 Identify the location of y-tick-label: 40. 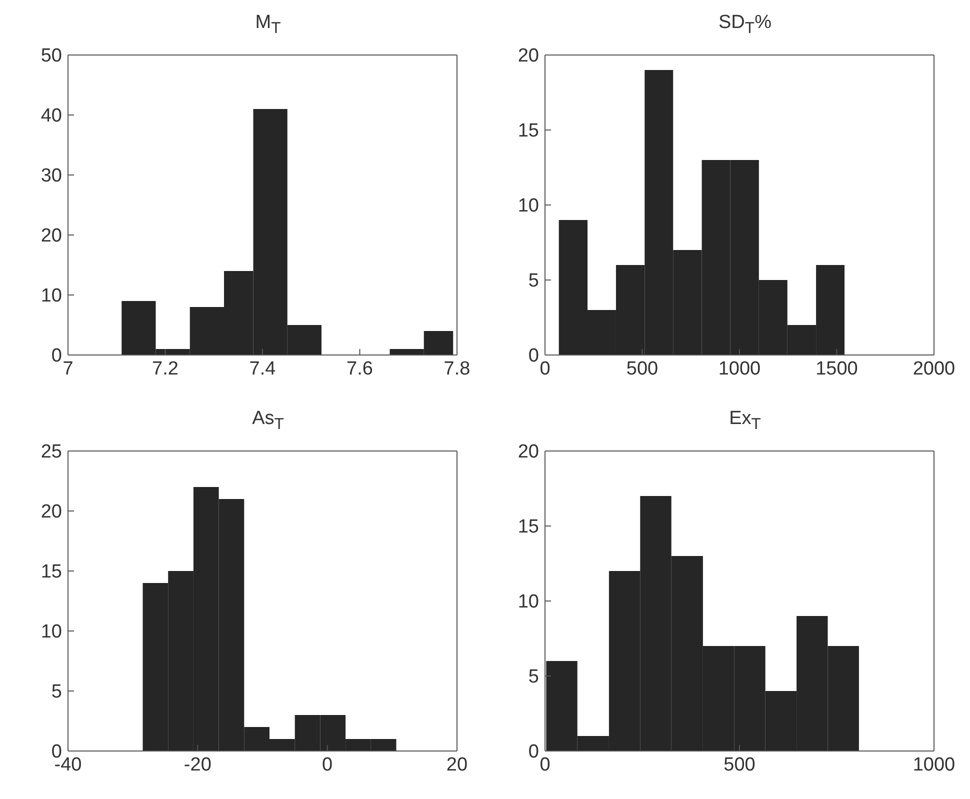
(51, 116).